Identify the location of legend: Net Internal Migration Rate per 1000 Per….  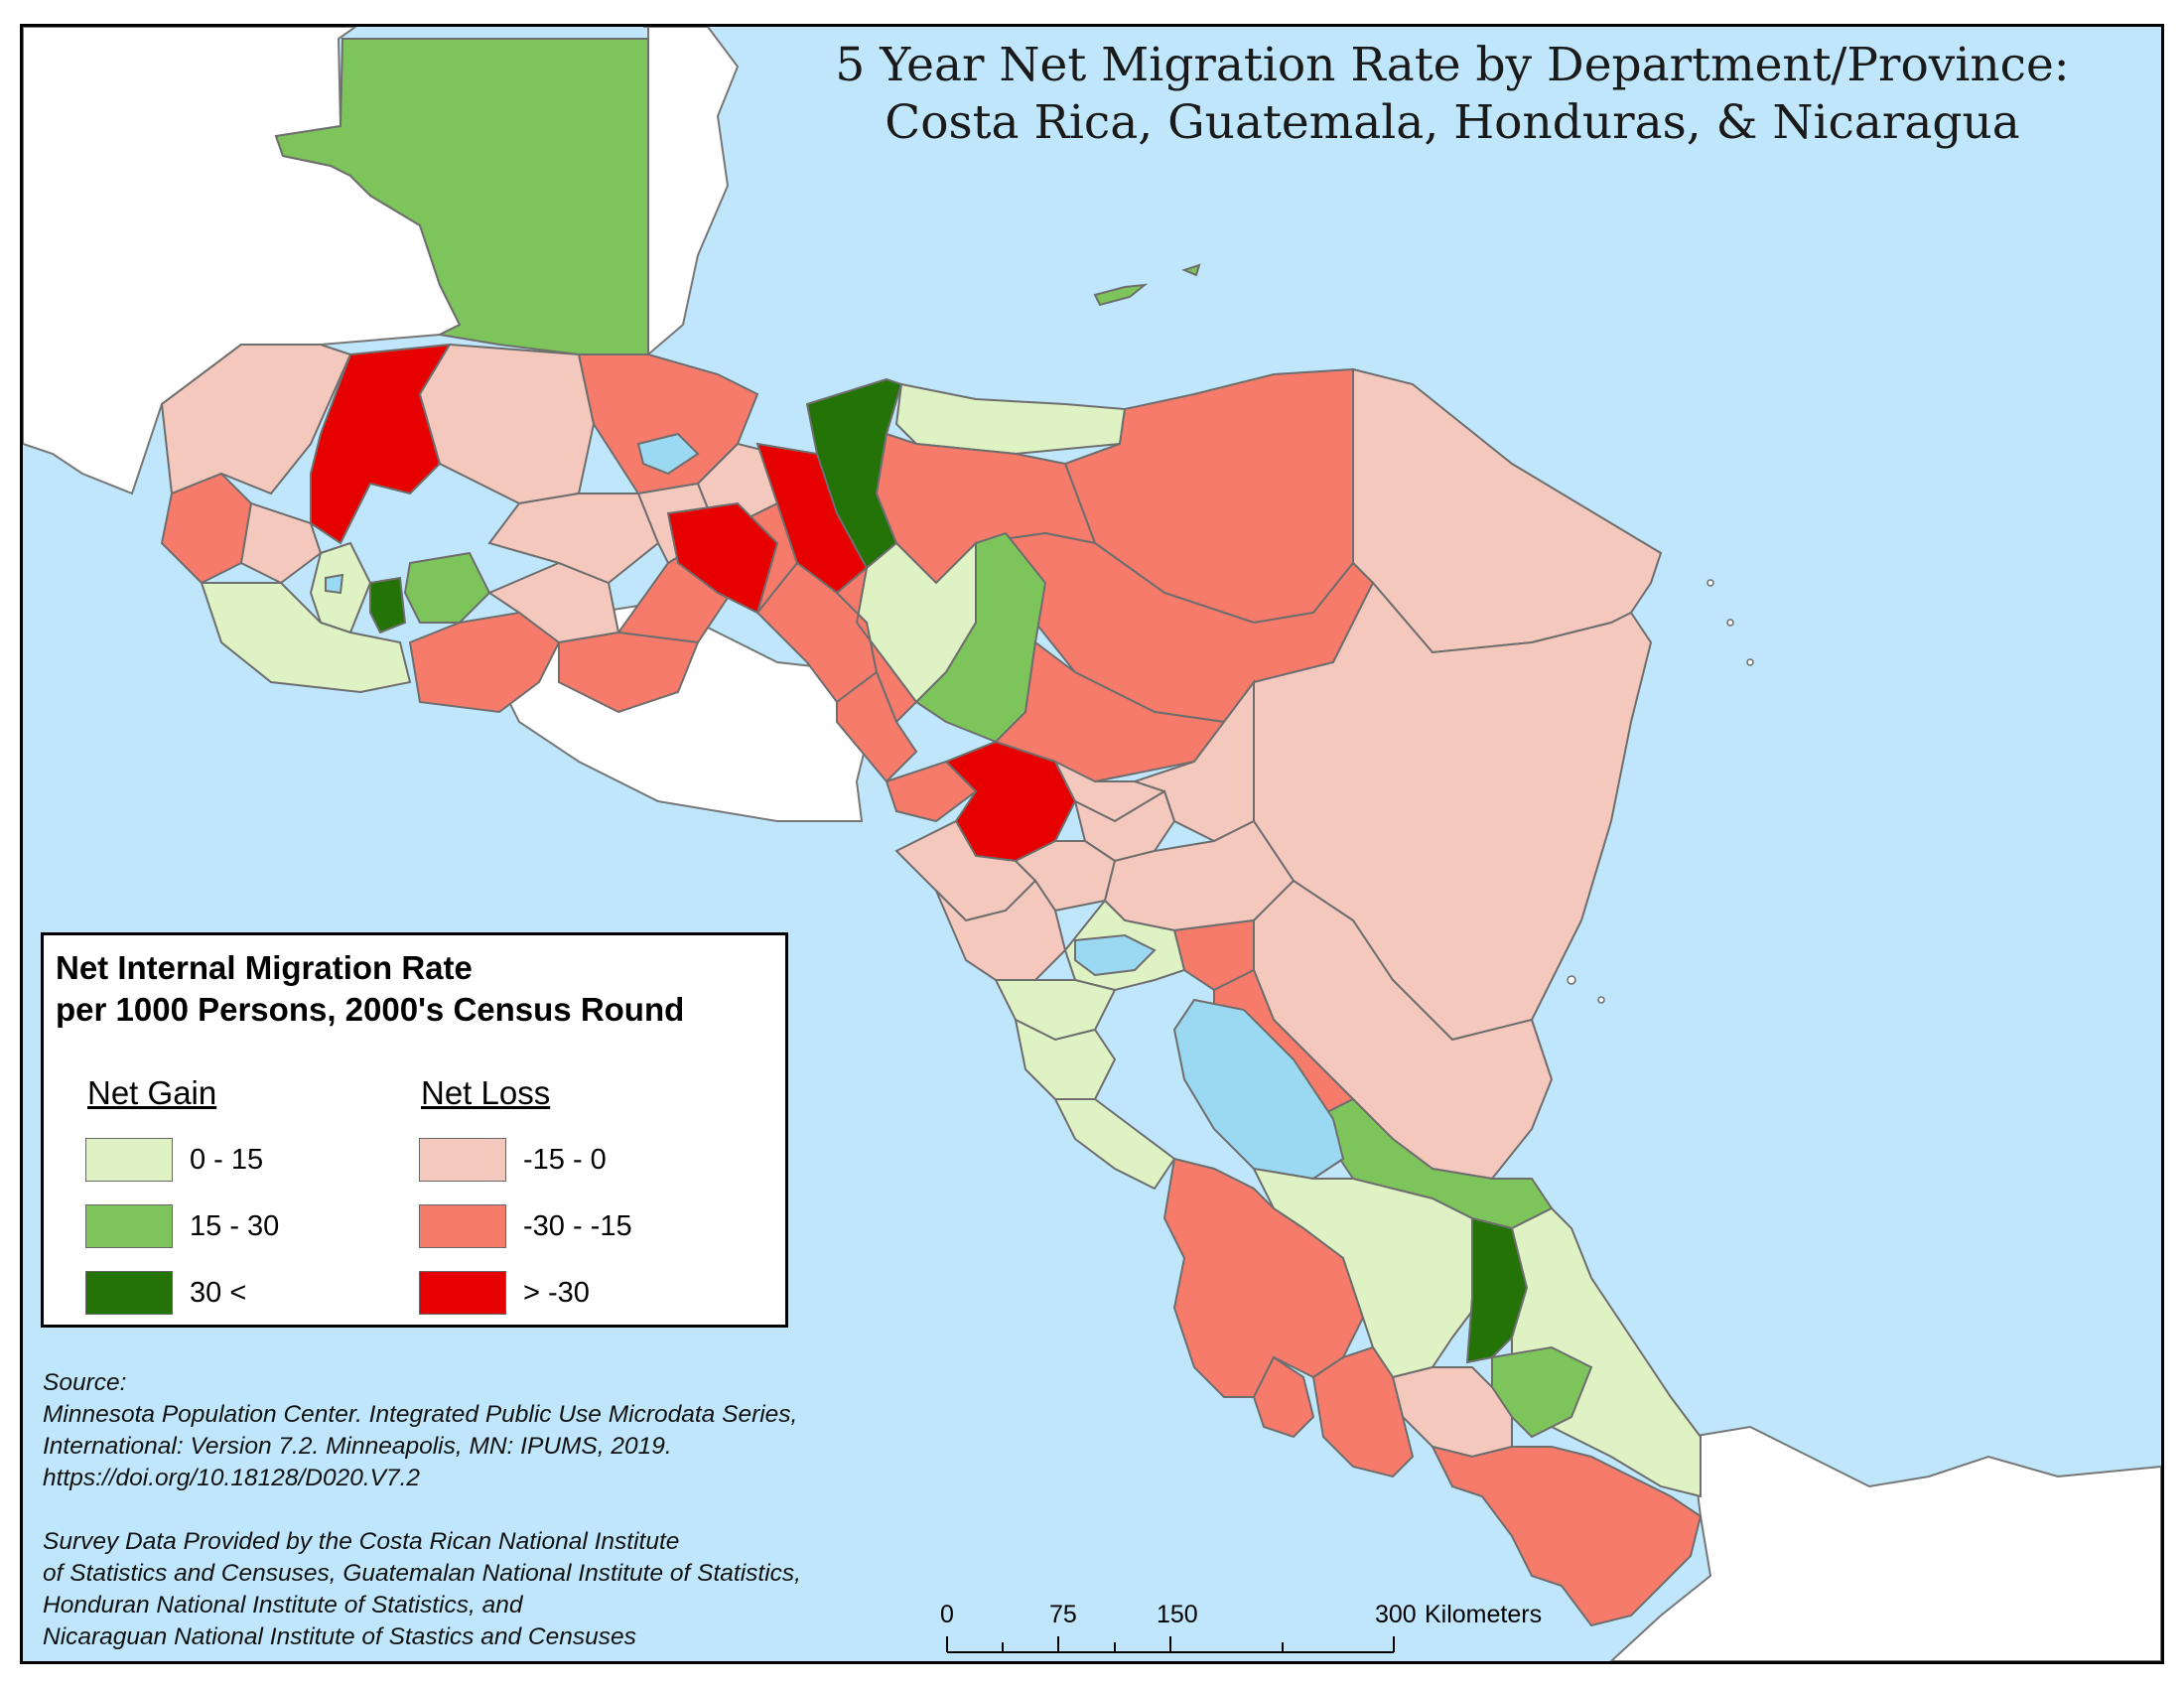
(414, 1130).